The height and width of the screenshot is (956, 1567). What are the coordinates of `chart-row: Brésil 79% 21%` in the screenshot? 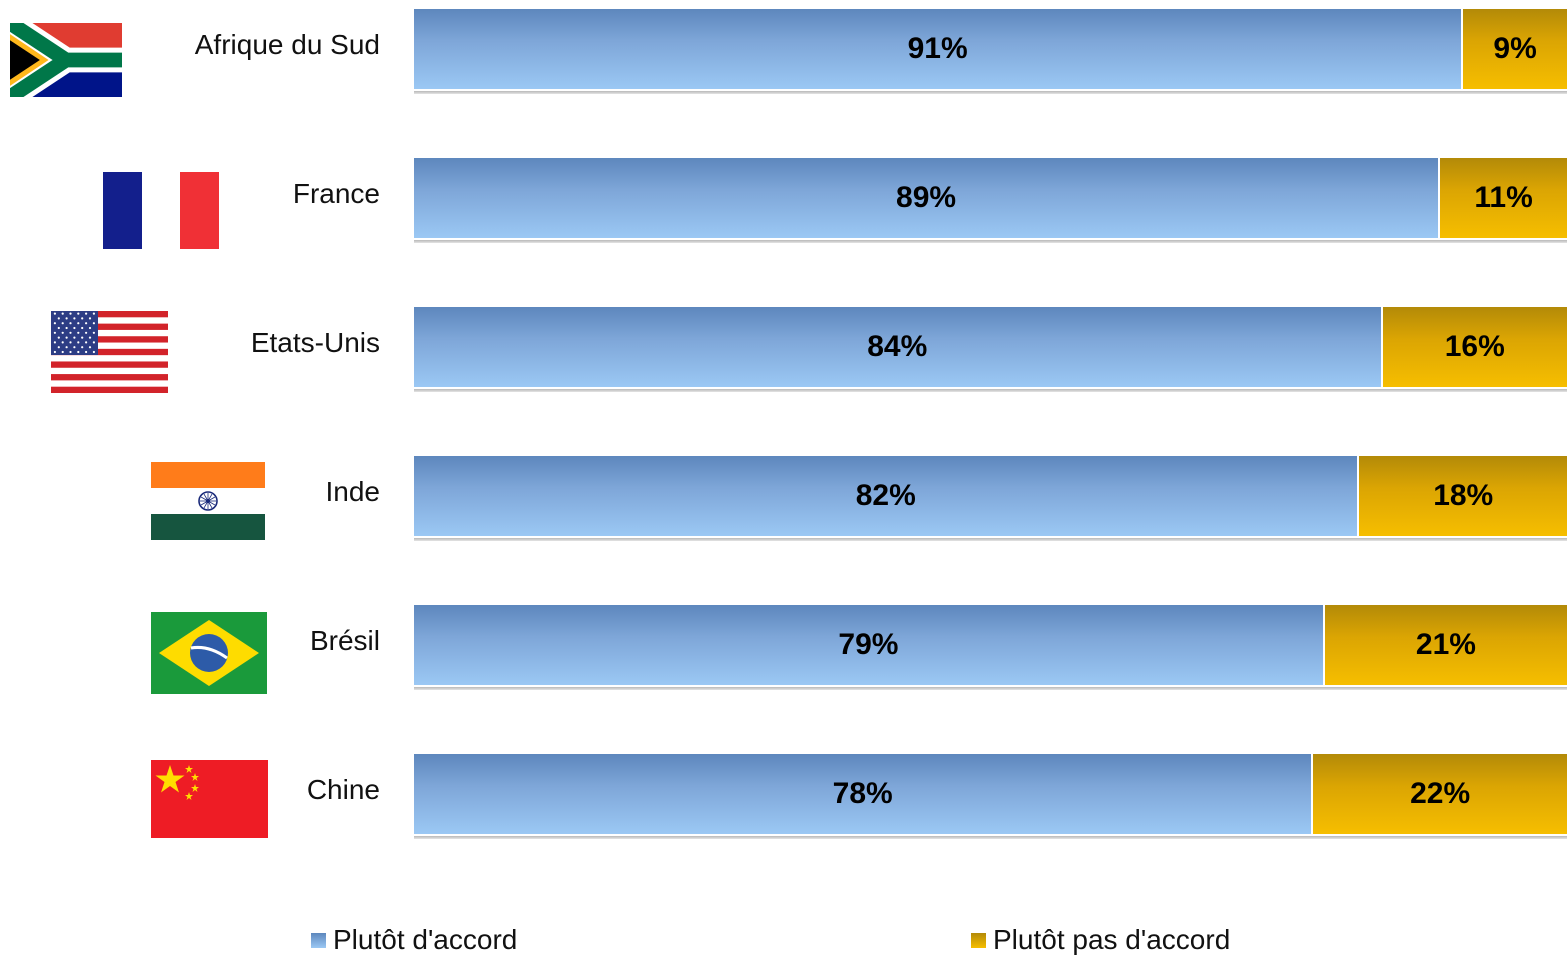 It's located at (783, 649).